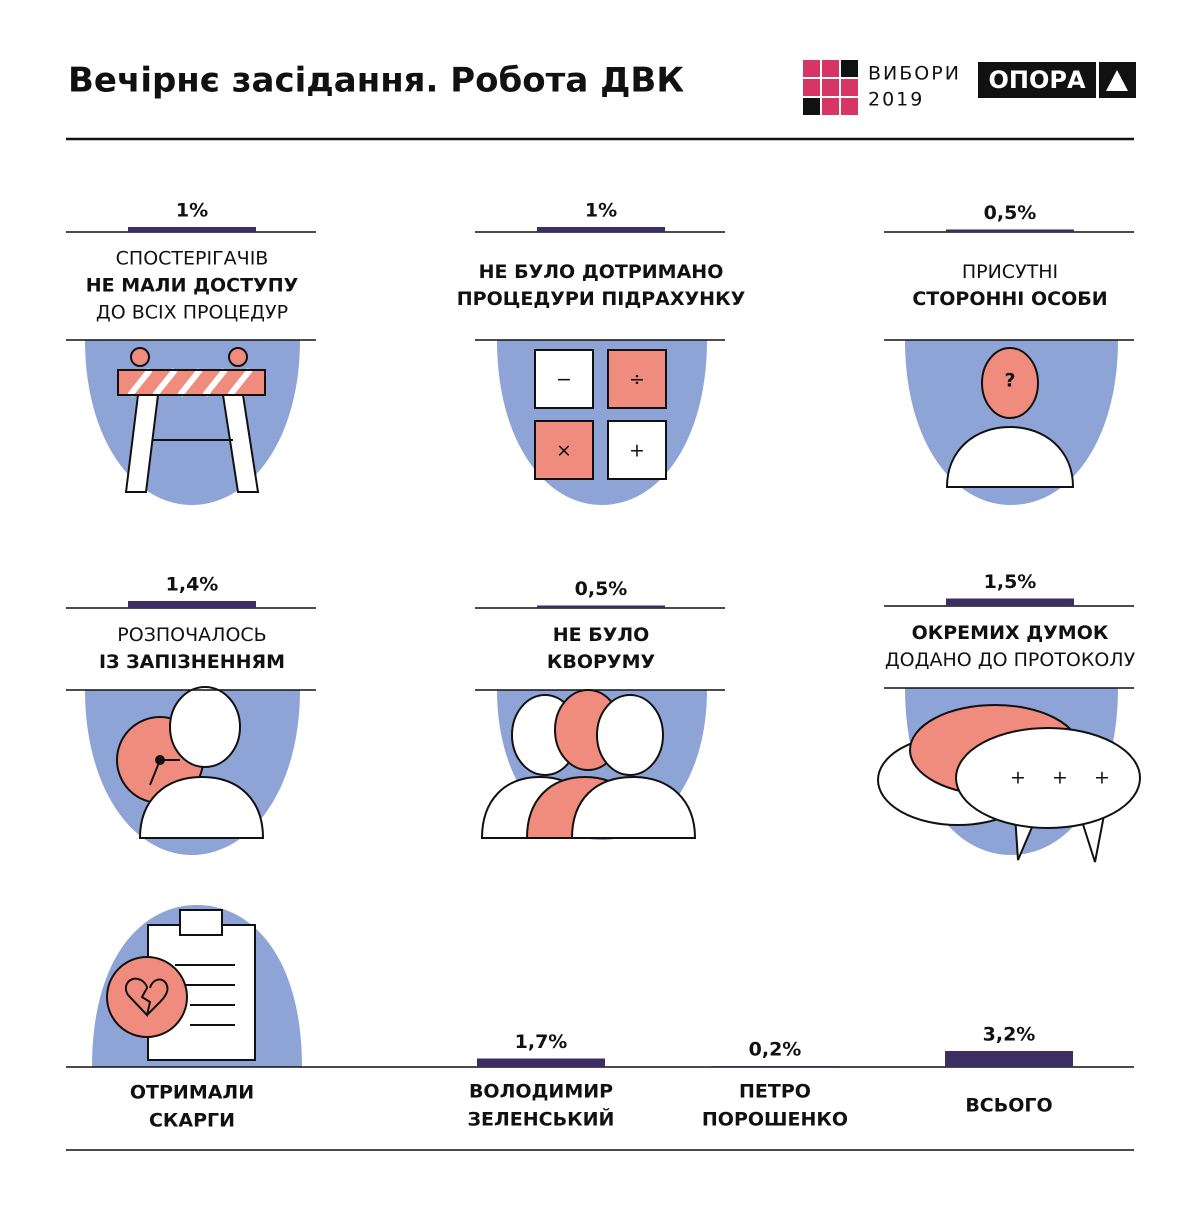 This screenshot has width=1201, height=1216. I want to click on logo: ВИБОРИ 2019 ОПОРА, so click(969, 87).